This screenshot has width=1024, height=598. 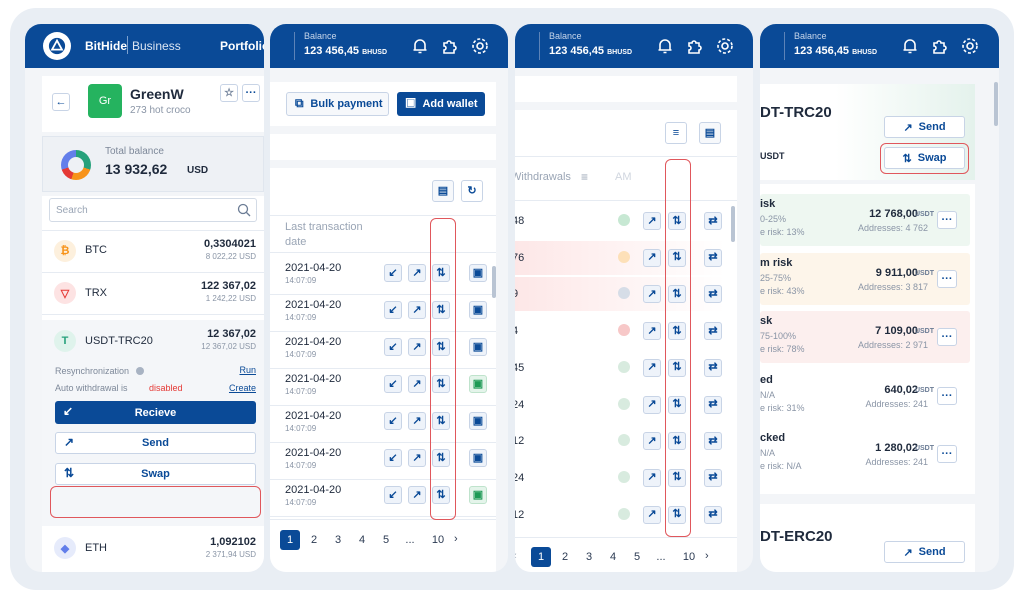 What do you see at coordinates (480, 46) in the screenshot?
I see `gear-icon` at bounding box center [480, 46].